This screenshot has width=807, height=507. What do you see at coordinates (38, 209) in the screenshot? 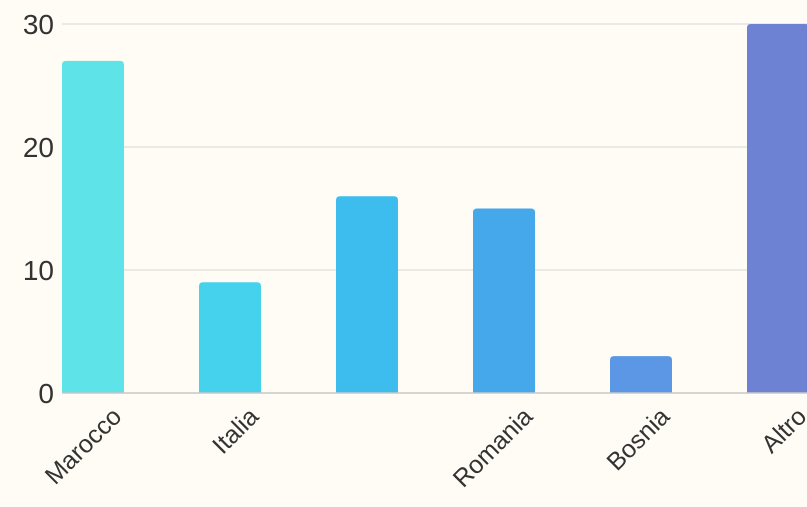
I see `y-axis-ticks: 0 10 20 30` at bounding box center [38, 209].